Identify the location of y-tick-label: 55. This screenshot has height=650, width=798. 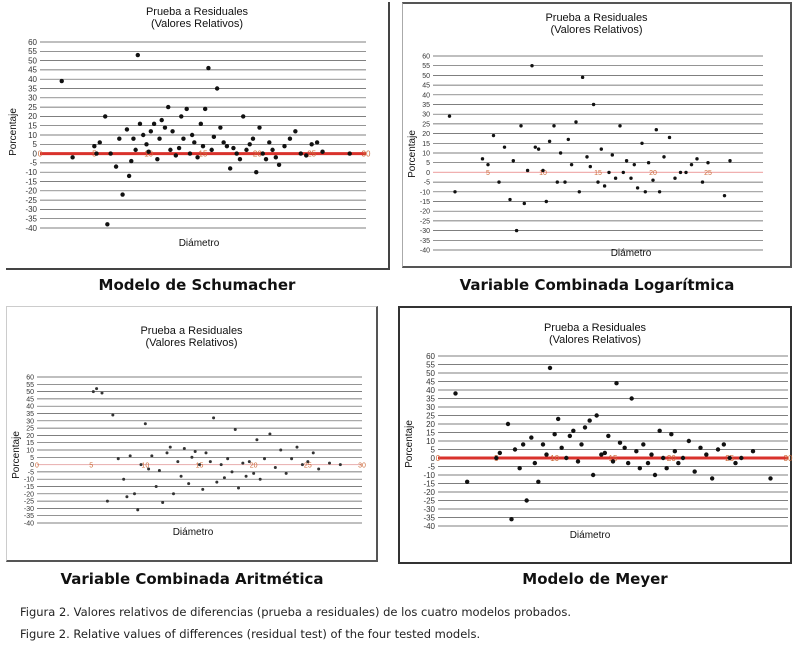
(32, 51).